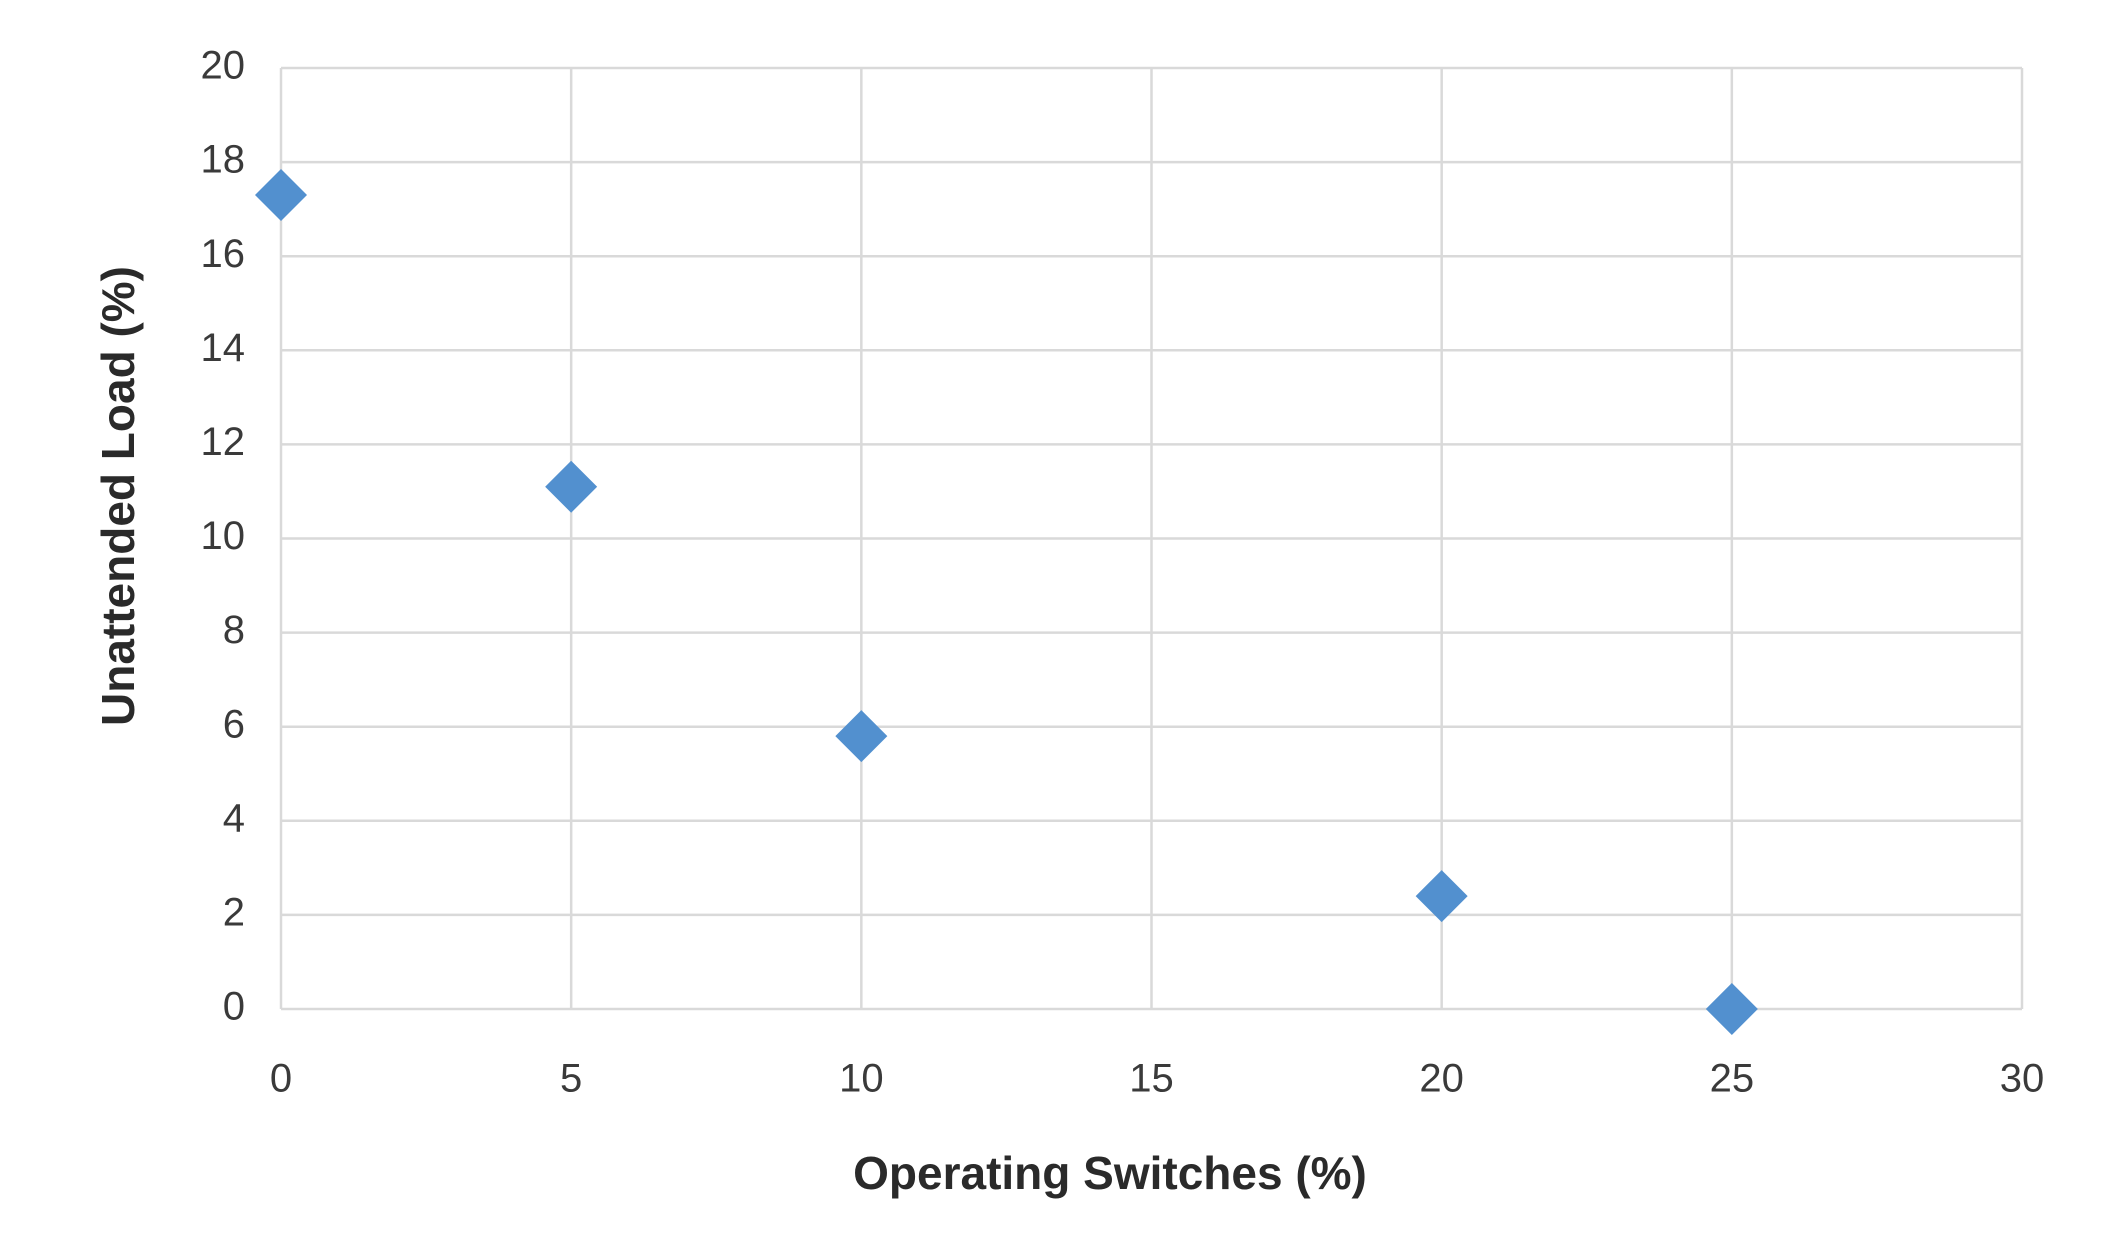 The image size is (2114, 1238). I want to click on x-tick-label: 30, so click(2022, 1079).